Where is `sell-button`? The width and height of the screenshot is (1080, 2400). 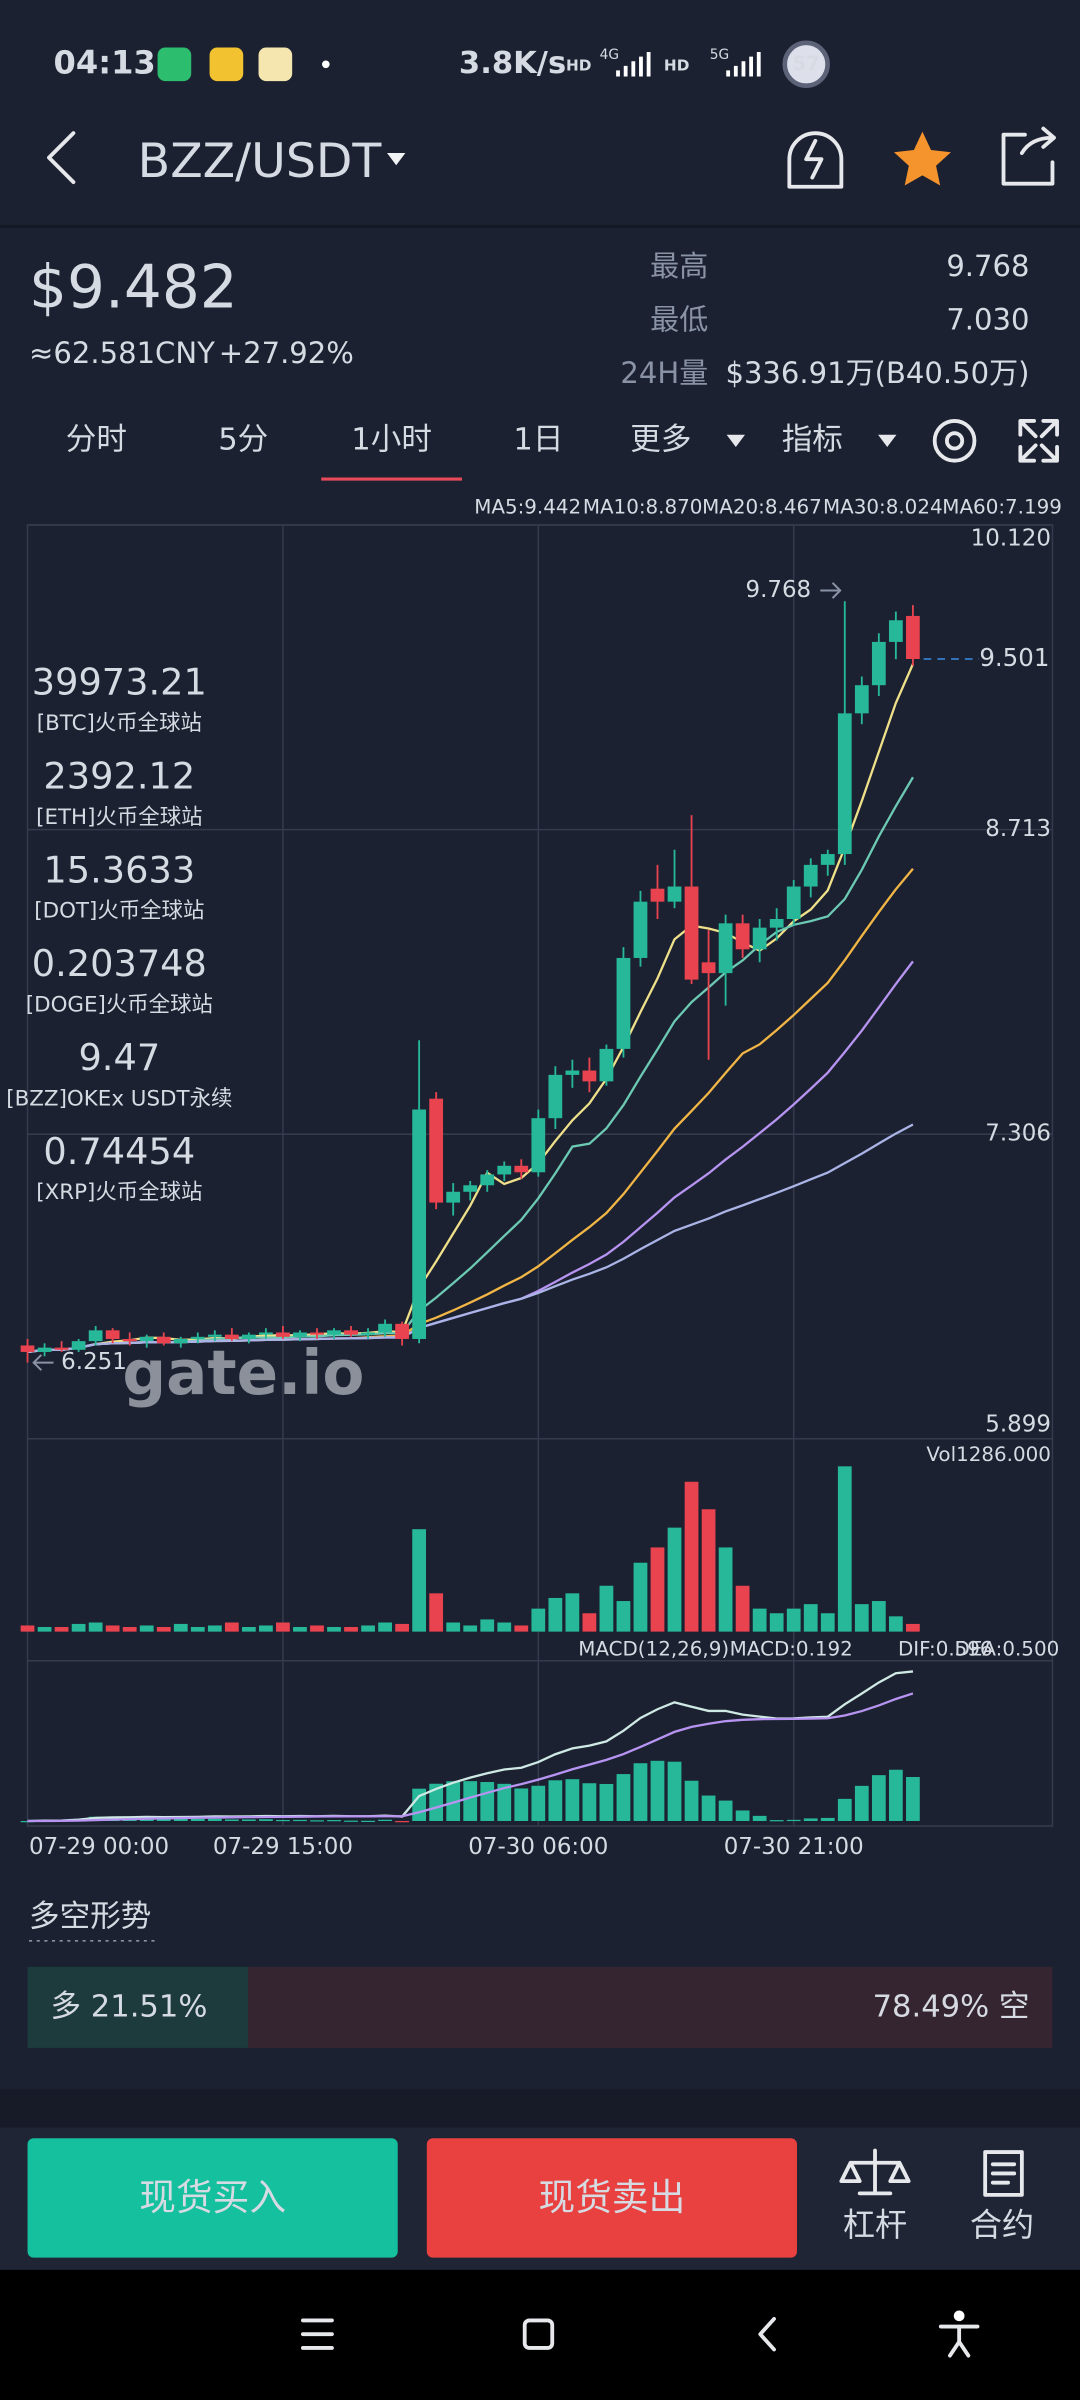 sell-button is located at coordinates (611, 2198).